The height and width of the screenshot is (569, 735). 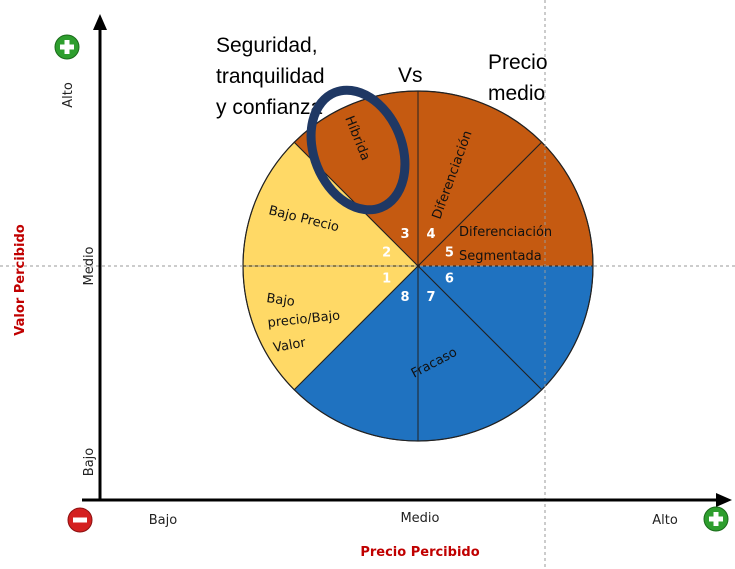 I want to click on segment-number: 6, so click(x=449, y=279).